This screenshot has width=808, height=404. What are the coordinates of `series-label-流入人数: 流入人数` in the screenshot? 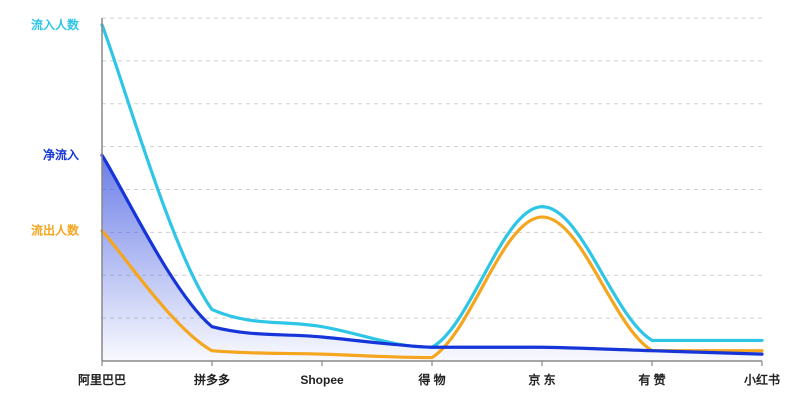 It's located at (55, 24).